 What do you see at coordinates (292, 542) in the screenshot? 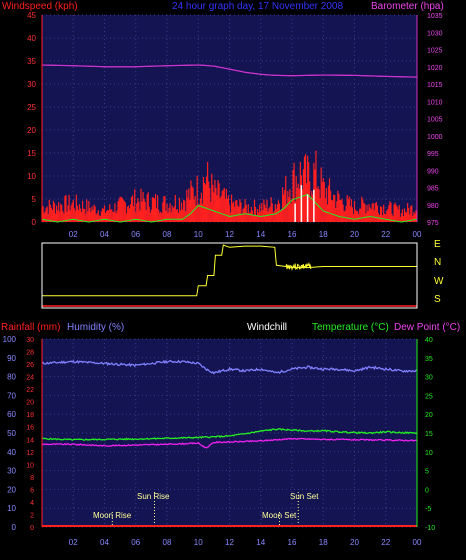
I see `x-tick-label-bottom: 16` at bounding box center [292, 542].